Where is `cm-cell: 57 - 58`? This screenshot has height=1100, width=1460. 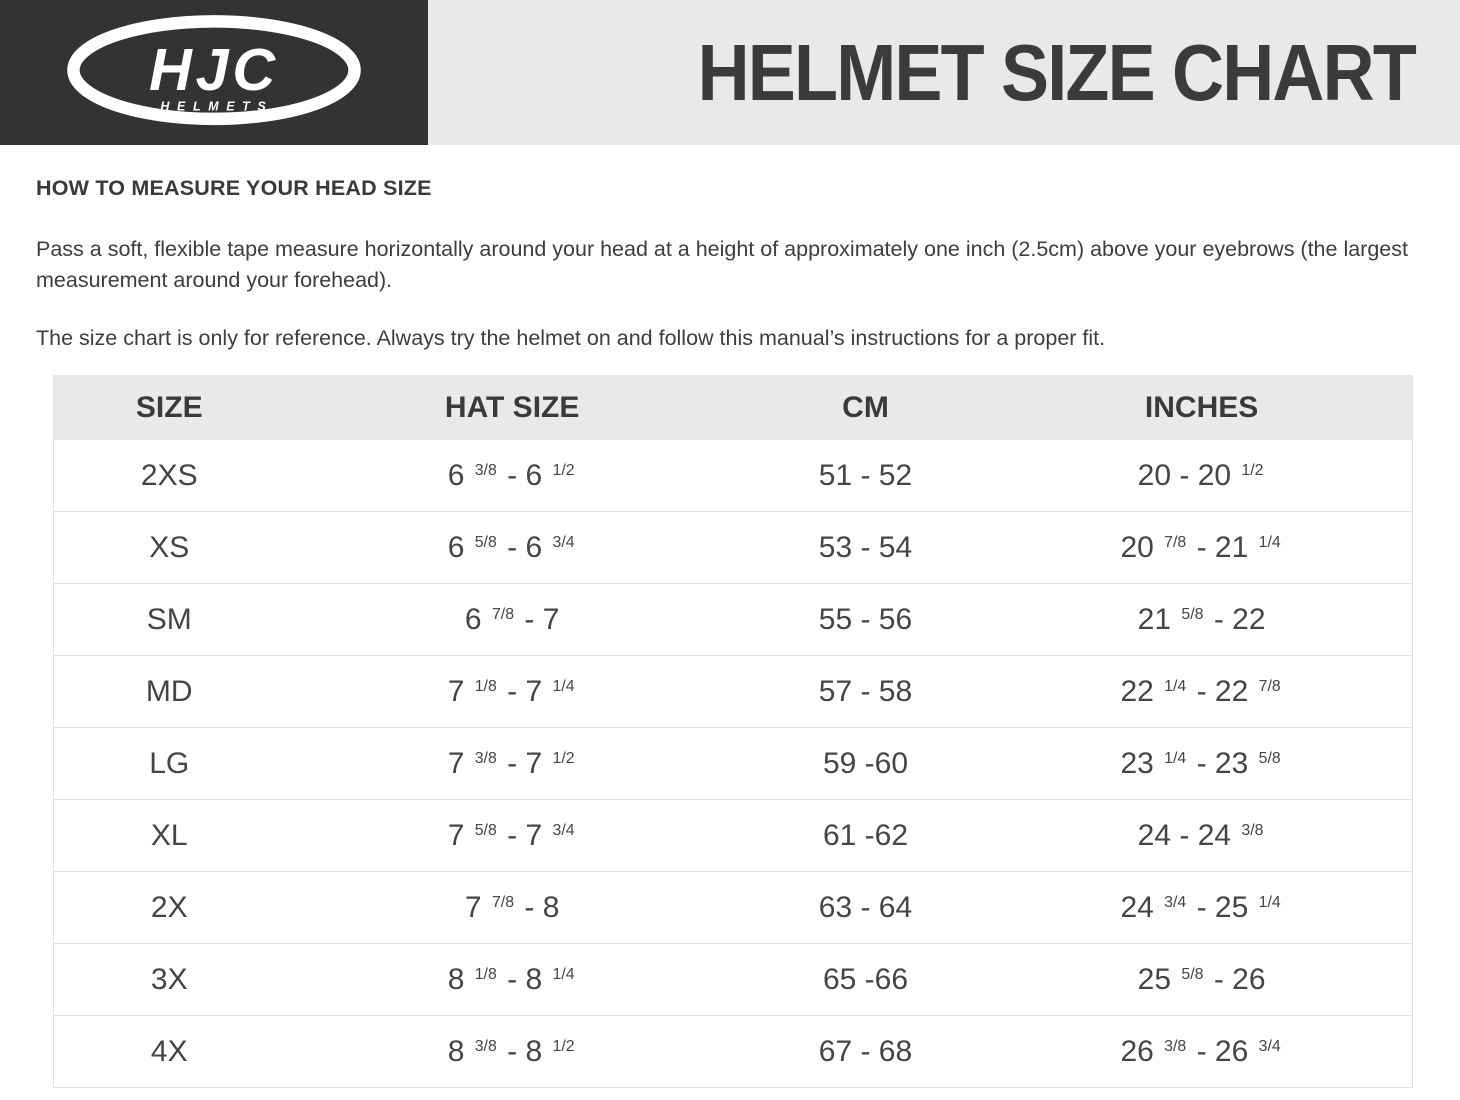
cm-cell: 57 - 58 is located at coordinates (865, 691).